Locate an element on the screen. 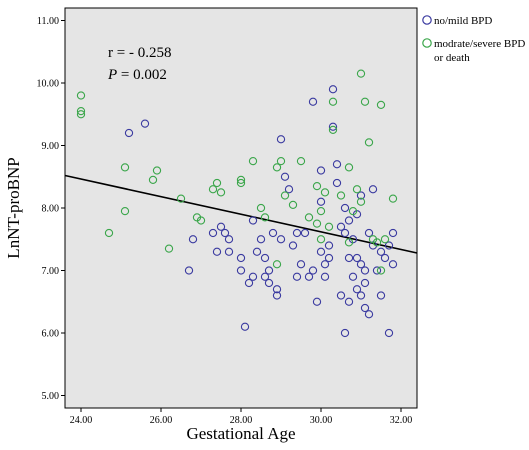 The height and width of the screenshot is (450, 529). y-tick-label: 5.00 is located at coordinates (51, 396).